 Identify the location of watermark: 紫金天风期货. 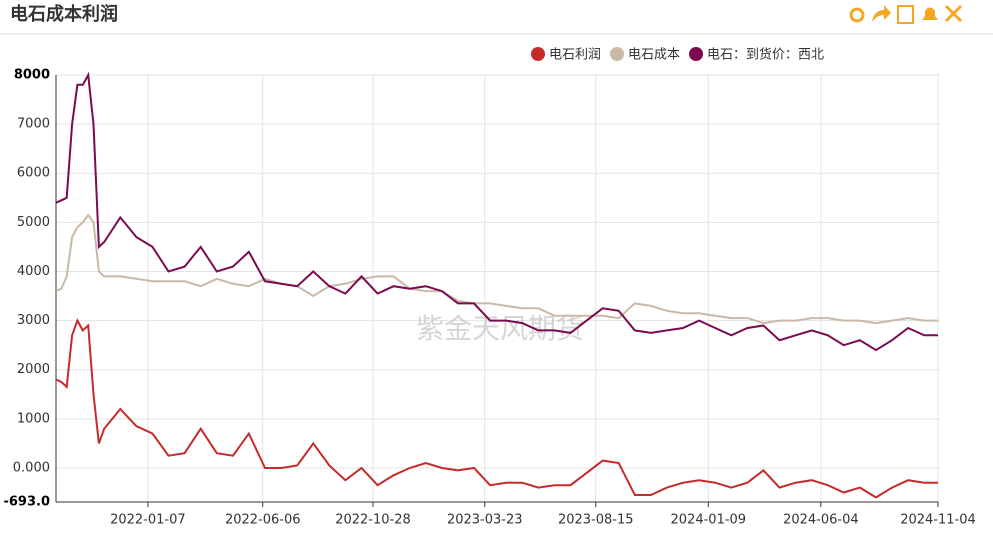
(500, 328).